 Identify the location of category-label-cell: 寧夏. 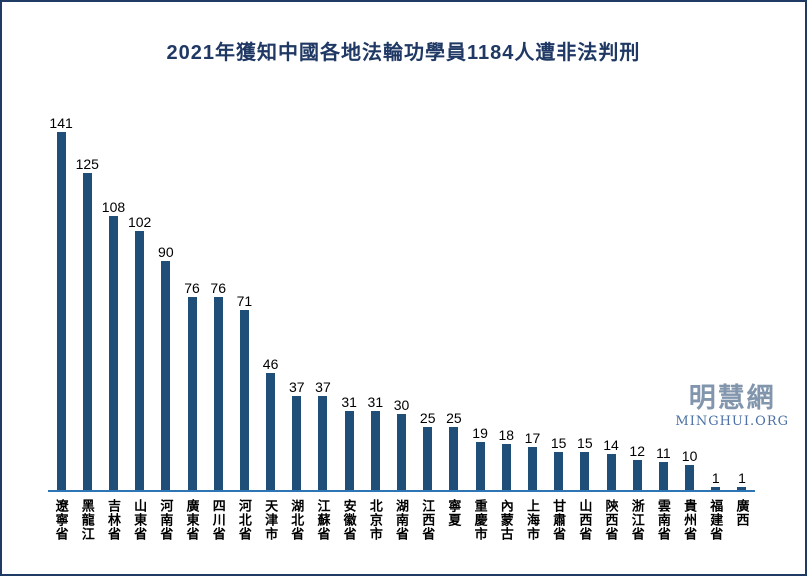
(454, 520).